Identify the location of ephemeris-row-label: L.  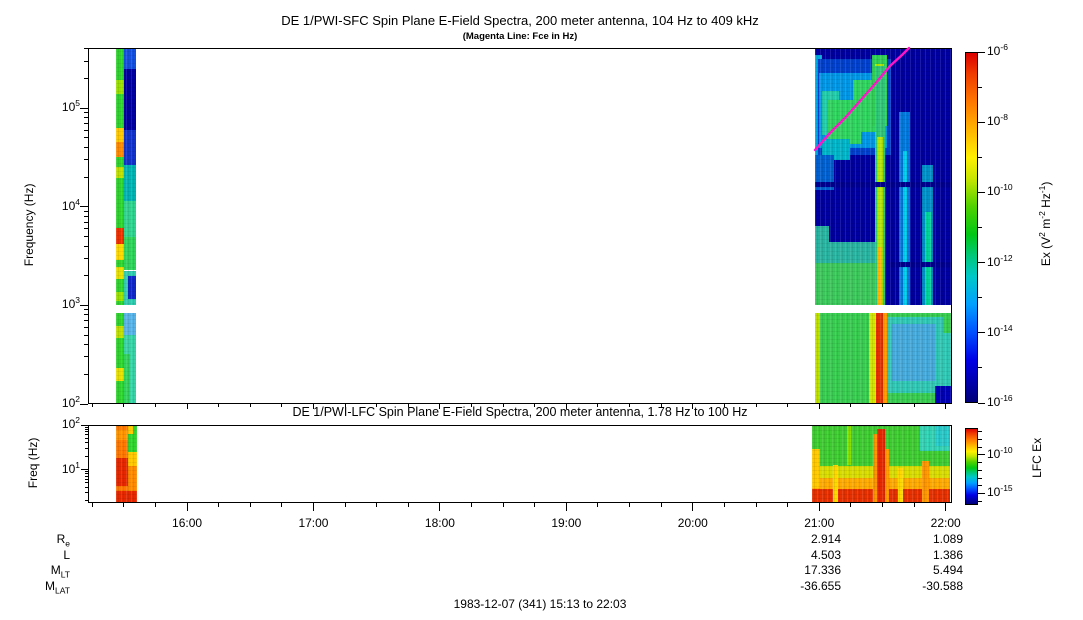
(66, 555).